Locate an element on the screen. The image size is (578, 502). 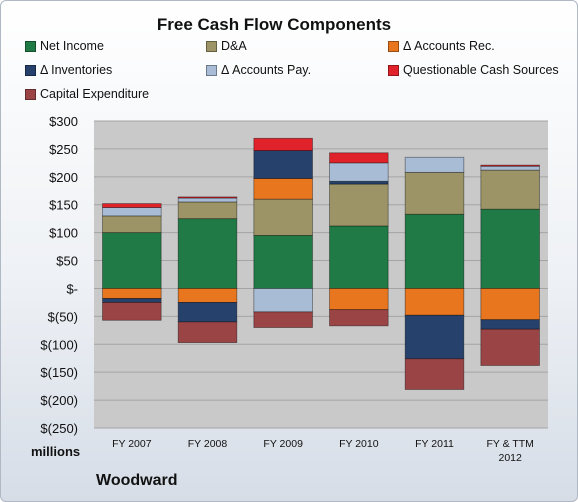
legend-item: Δ Inventories is located at coordinates (68, 70).